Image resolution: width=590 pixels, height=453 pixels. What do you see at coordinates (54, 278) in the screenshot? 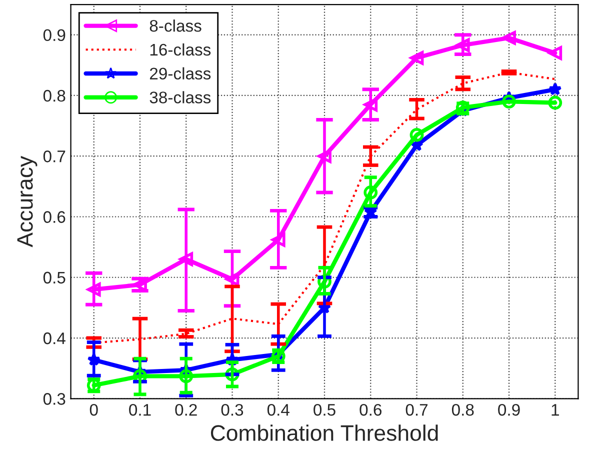
I see `y-tick-label: 0.5` at bounding box center [54, 278].